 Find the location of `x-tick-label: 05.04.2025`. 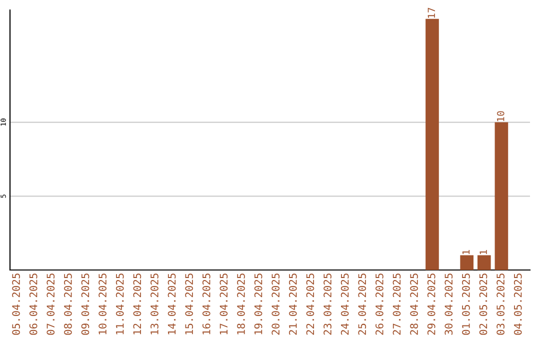

x-tick-label: 05.04.2025 is located at coordinates (16, 304).